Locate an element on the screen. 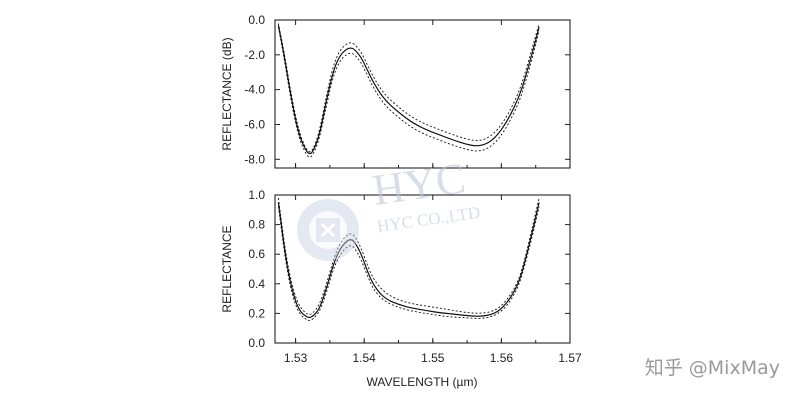 The image size is (800, 400). y-tick-label: -4.0 is located at coordinates (254, 90).